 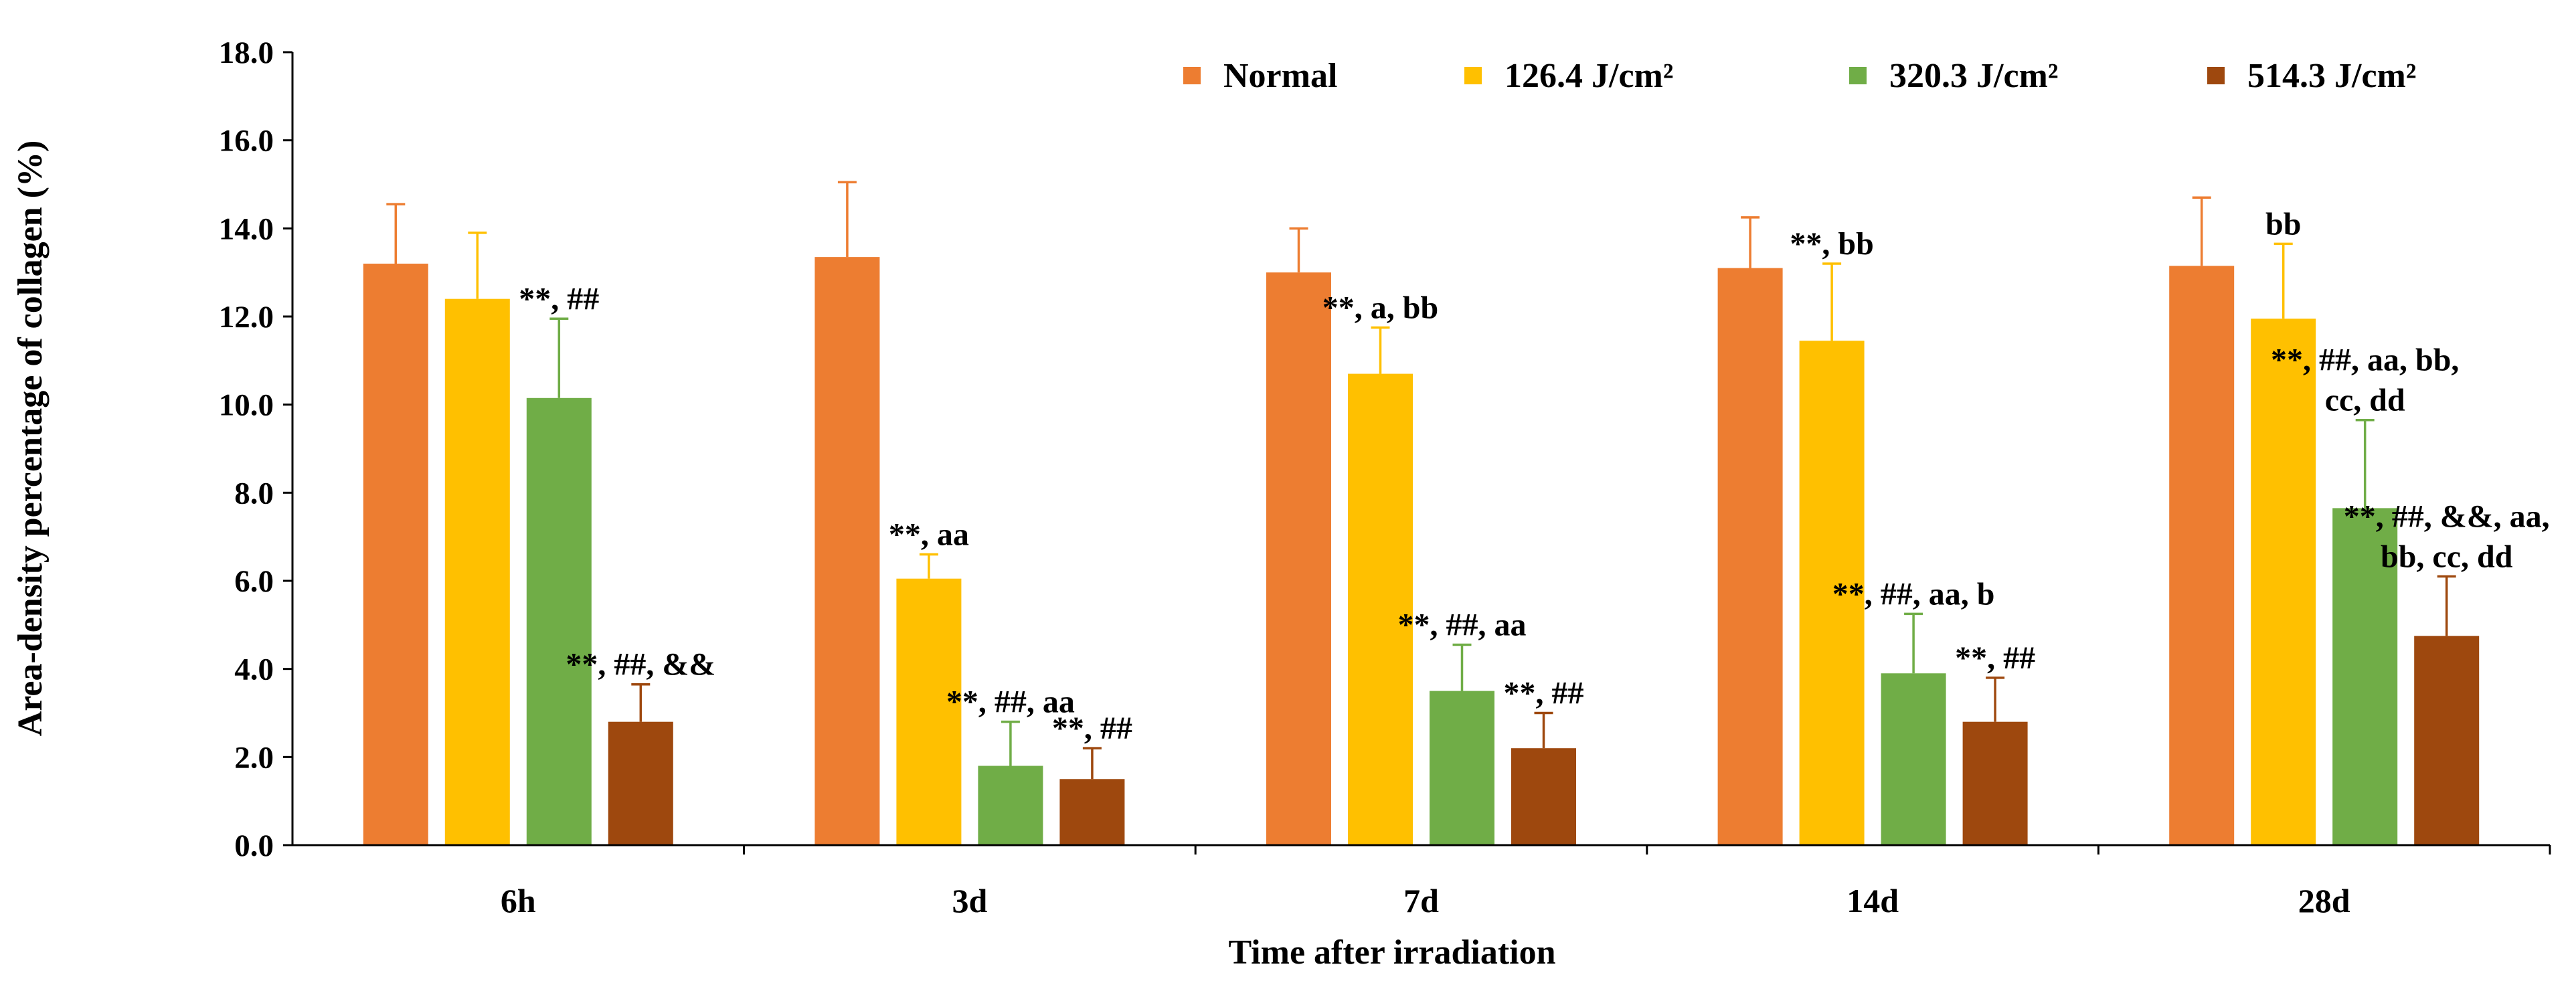 I want to click on y-tick-label: 2.0, so click(x=254, y=757).